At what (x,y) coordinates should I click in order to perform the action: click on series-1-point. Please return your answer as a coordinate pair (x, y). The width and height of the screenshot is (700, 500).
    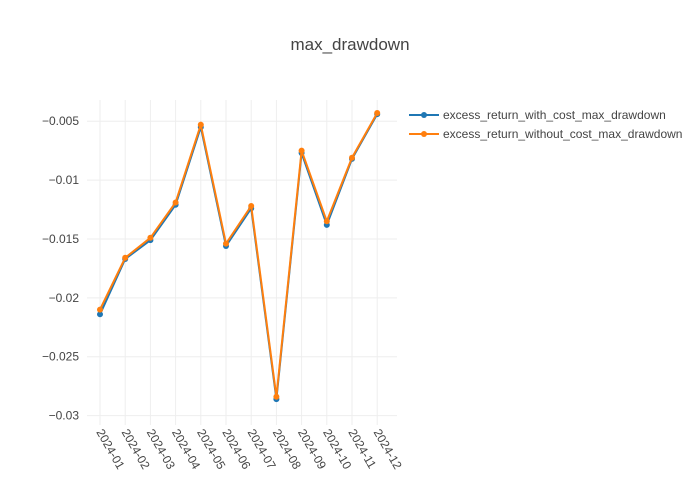
    Looking at the image, I should click on (100, 314).